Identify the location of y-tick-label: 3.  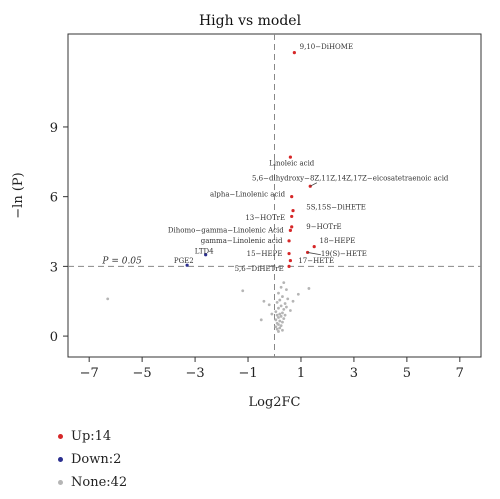
(54, 267).